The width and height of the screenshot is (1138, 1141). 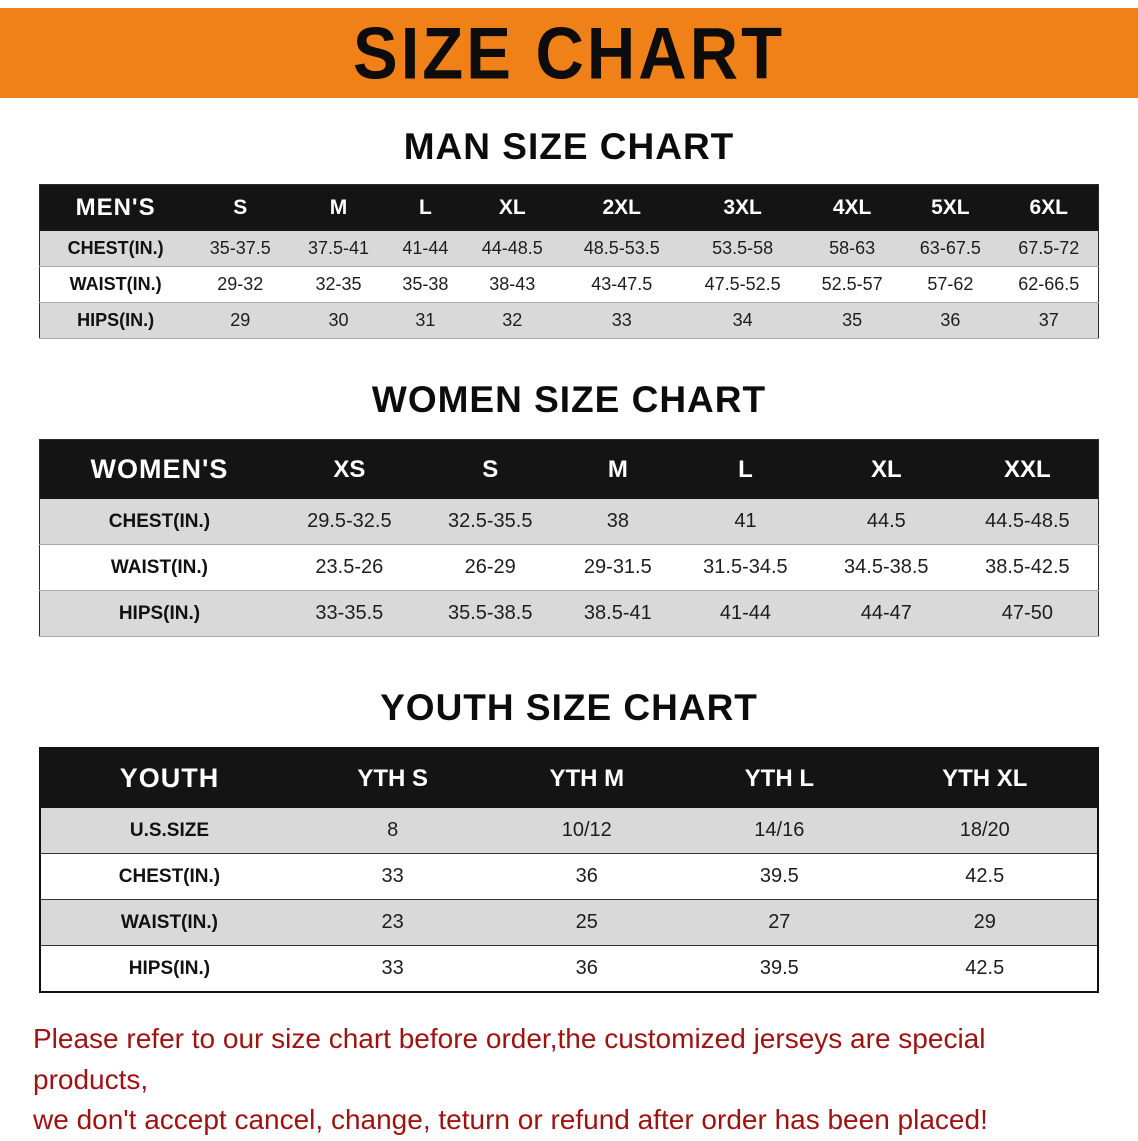 What do you see at coordinates (745, 521) in the screenshot?
I see `size-value-cell: 41` at bounding box center [745, 521].